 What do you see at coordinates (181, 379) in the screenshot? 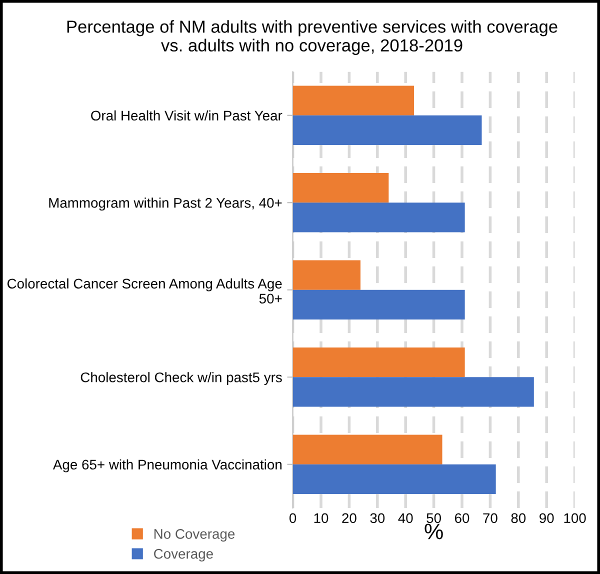
I see `y-tick-label: Cholesterol Check w/in past5 yrs` at bounding box center [181, 379].